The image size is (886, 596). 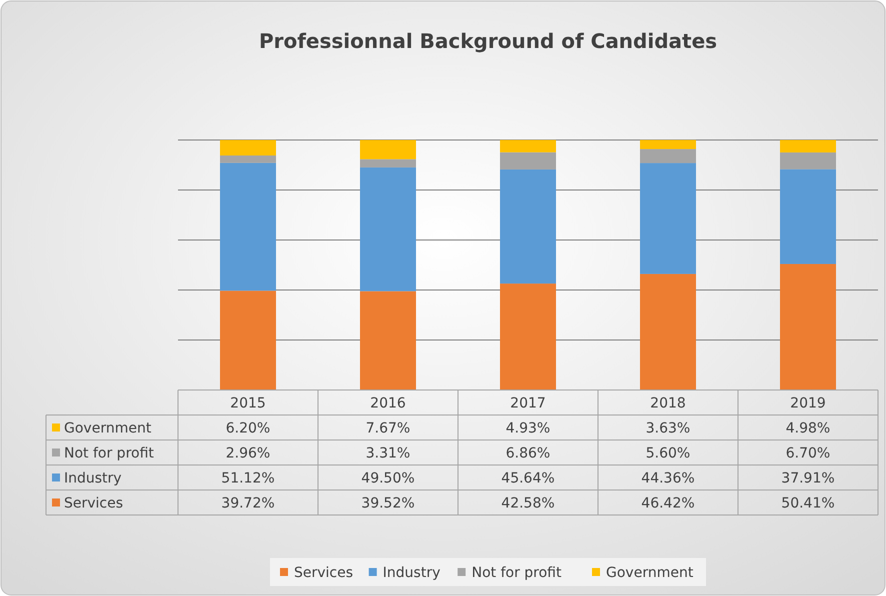 What do you see at coordinates (528, 478) in the screenshot?
I see `data-label: 45.64%` at bounding box center [528, 478].